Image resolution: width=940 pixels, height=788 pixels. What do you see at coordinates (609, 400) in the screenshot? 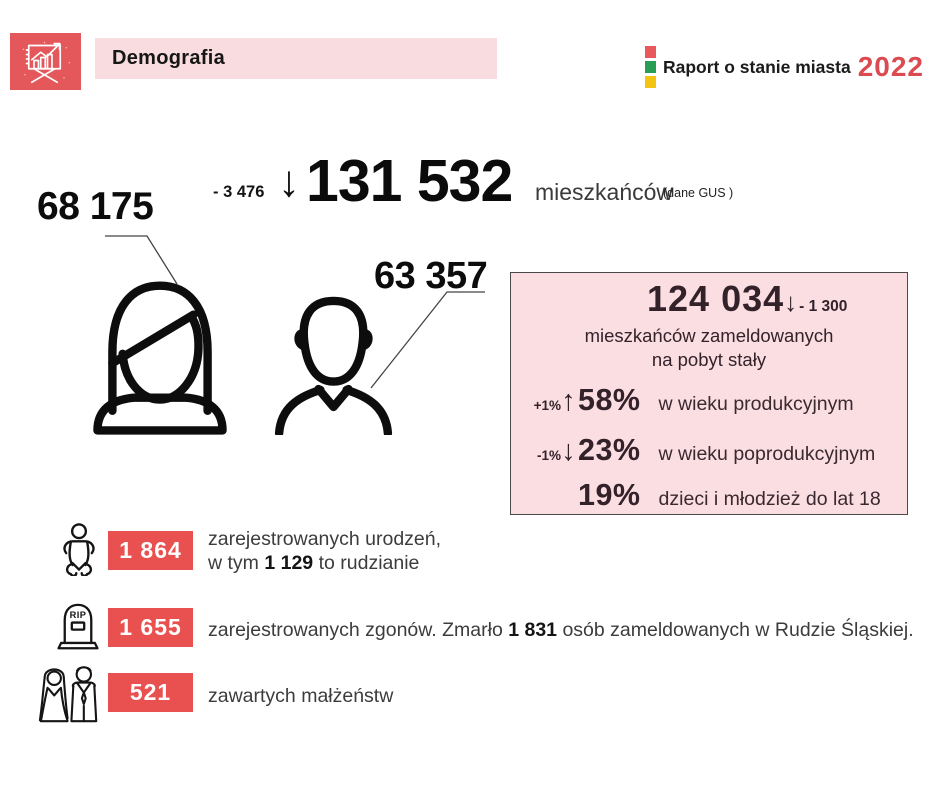
I see `age-group-value: 58%` at bounding box center [609, 400].